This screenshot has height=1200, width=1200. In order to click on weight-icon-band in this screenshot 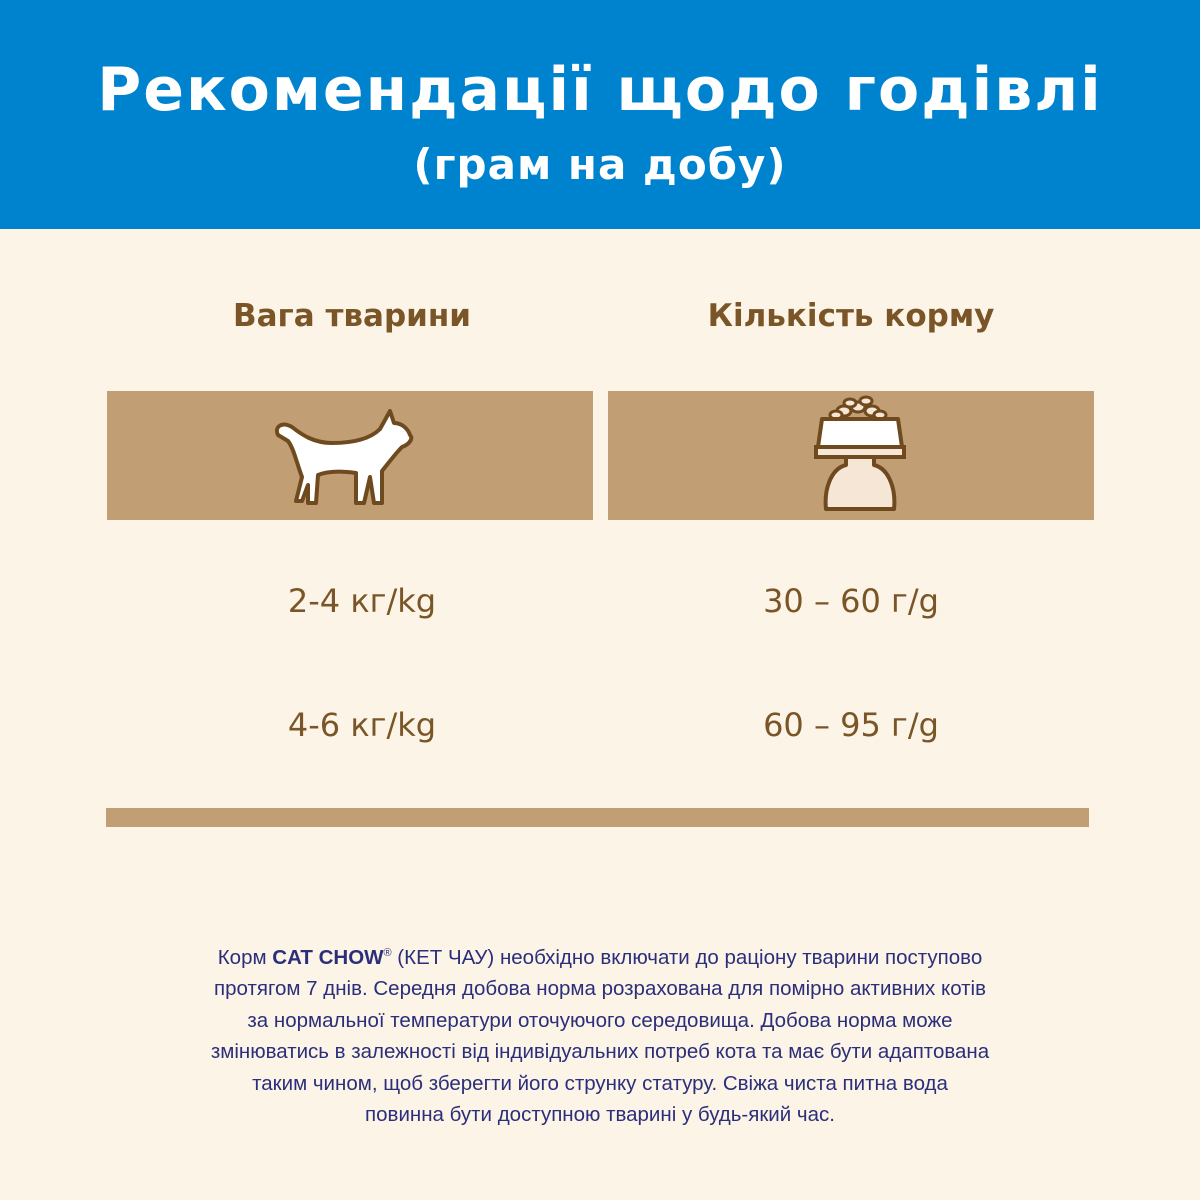, I will do `click(350, 455)`.